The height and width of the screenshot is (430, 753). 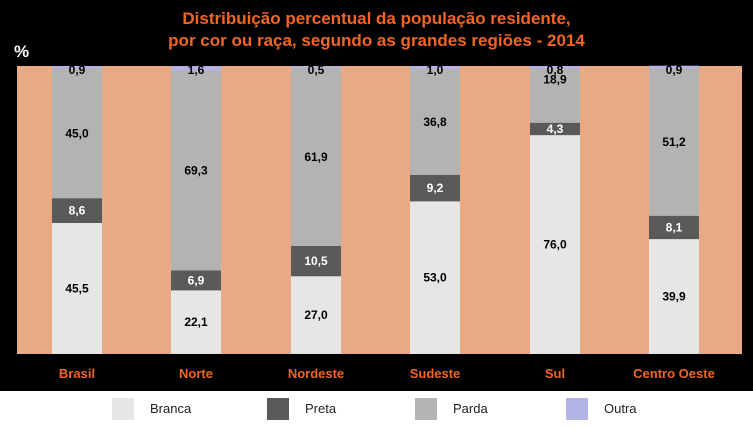 I want to click on bar-outra-norte, so click(x=196, y=68).